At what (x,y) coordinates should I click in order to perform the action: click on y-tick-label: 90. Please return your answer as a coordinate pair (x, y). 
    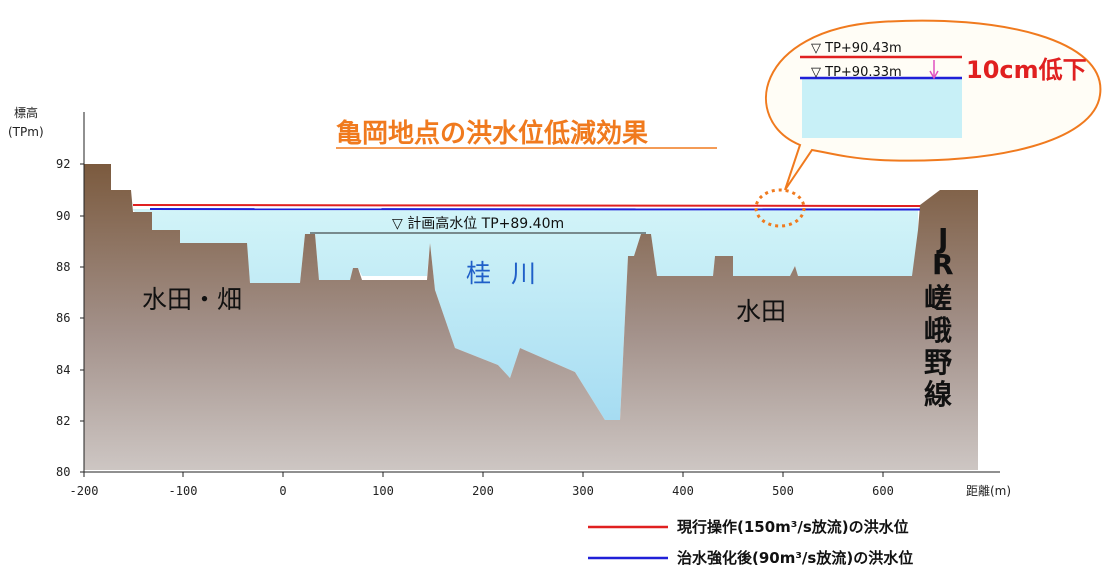
    Looking at the image, I should click on (63, 216).